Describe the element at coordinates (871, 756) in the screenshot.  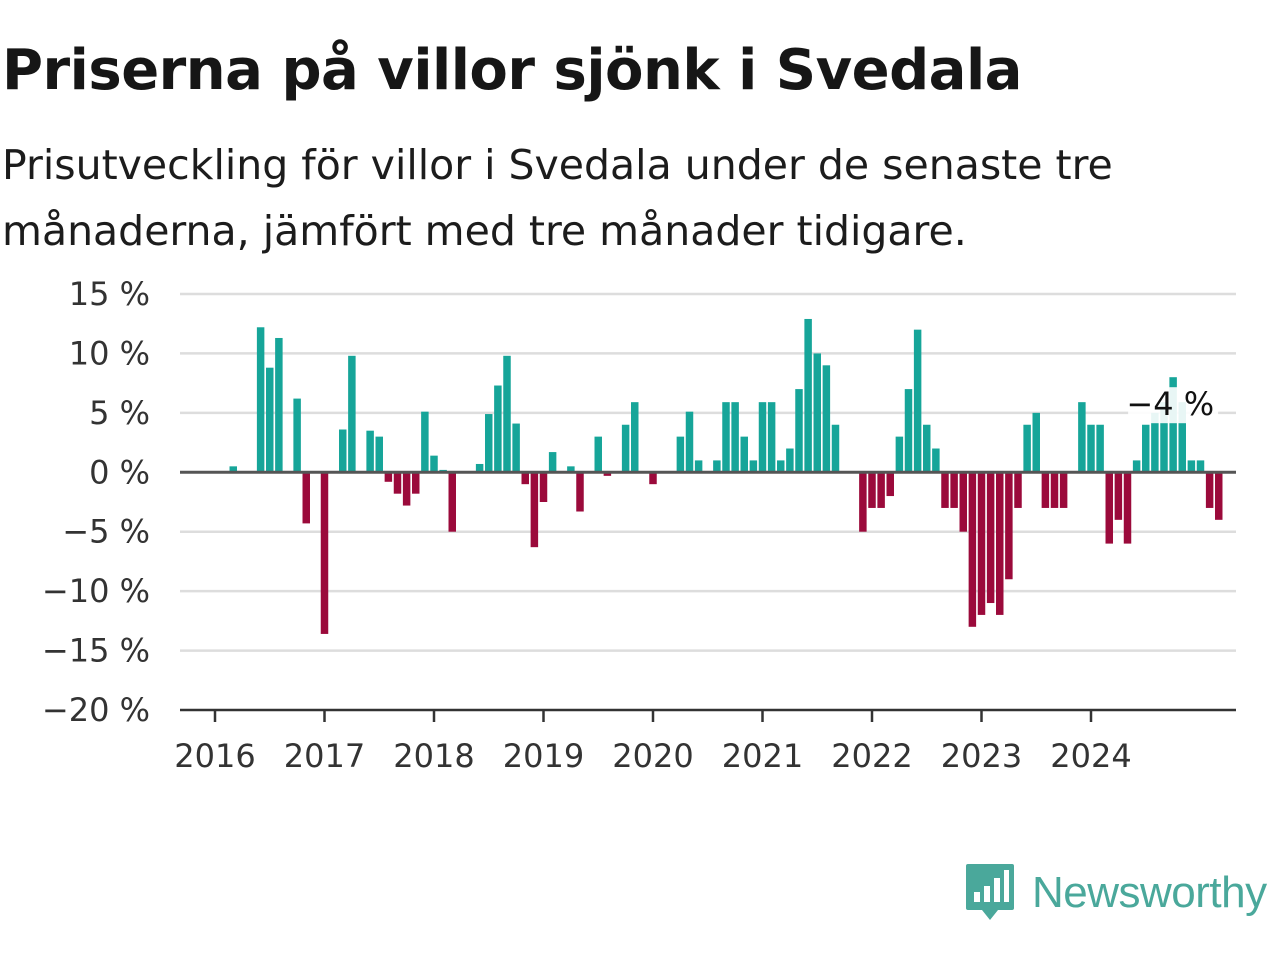
I see `x-tick-label: 2022` at that location.